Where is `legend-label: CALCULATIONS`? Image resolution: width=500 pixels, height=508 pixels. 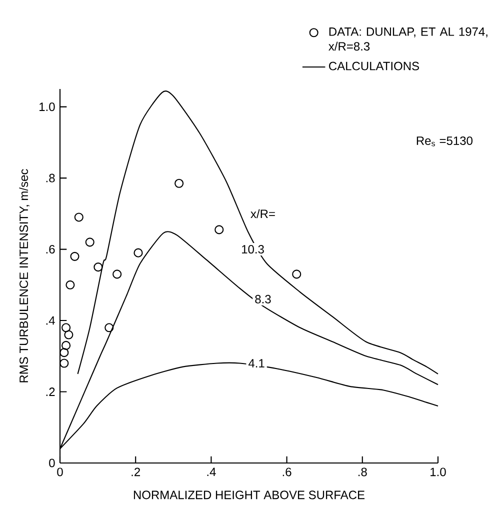 legend-label: CALCULATIONS is located at coordinates (374, 66).